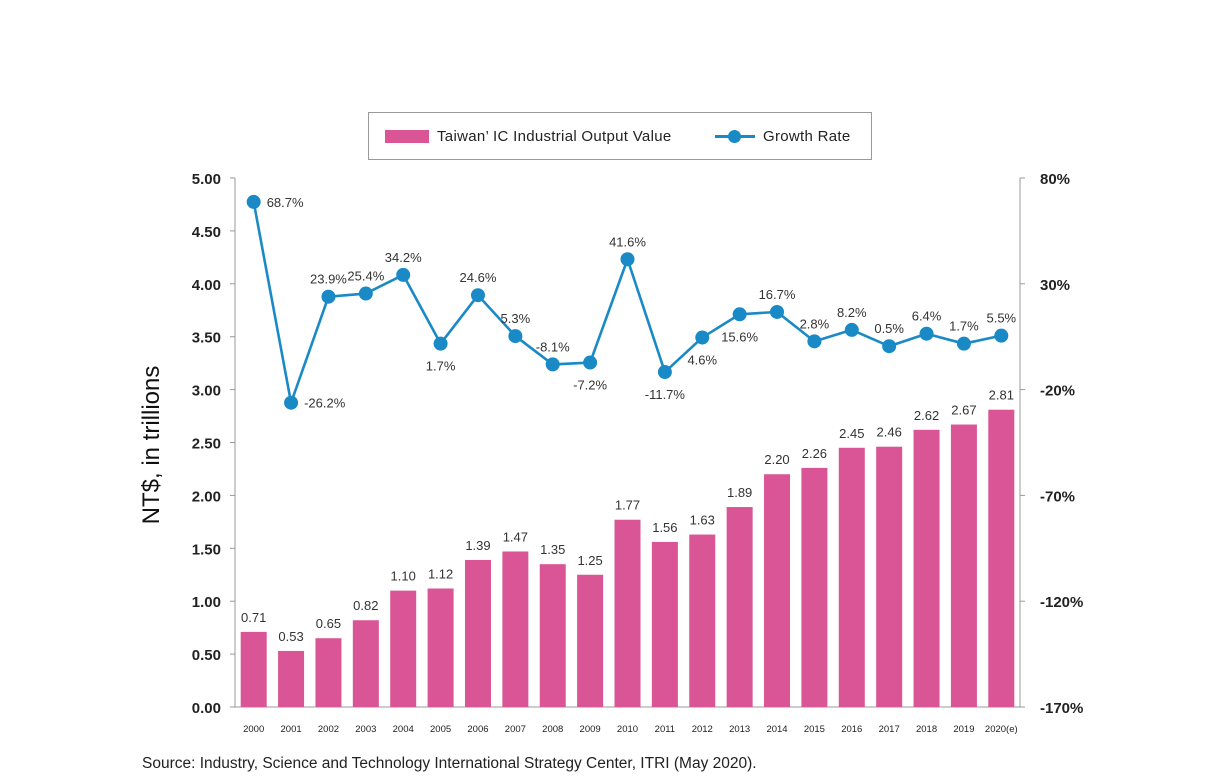 The height and width of the screenshot is (784, 1230). What do you see at coordinates (1061, 602) in the screenshot?
I see `y2-tick-label: -120%` at bounding box center [1061, 602].